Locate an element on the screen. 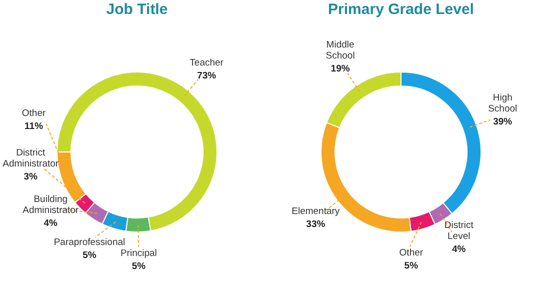 This screenshot has height=302, width=535. data-label: 19% is located at coordinates (340, 69).